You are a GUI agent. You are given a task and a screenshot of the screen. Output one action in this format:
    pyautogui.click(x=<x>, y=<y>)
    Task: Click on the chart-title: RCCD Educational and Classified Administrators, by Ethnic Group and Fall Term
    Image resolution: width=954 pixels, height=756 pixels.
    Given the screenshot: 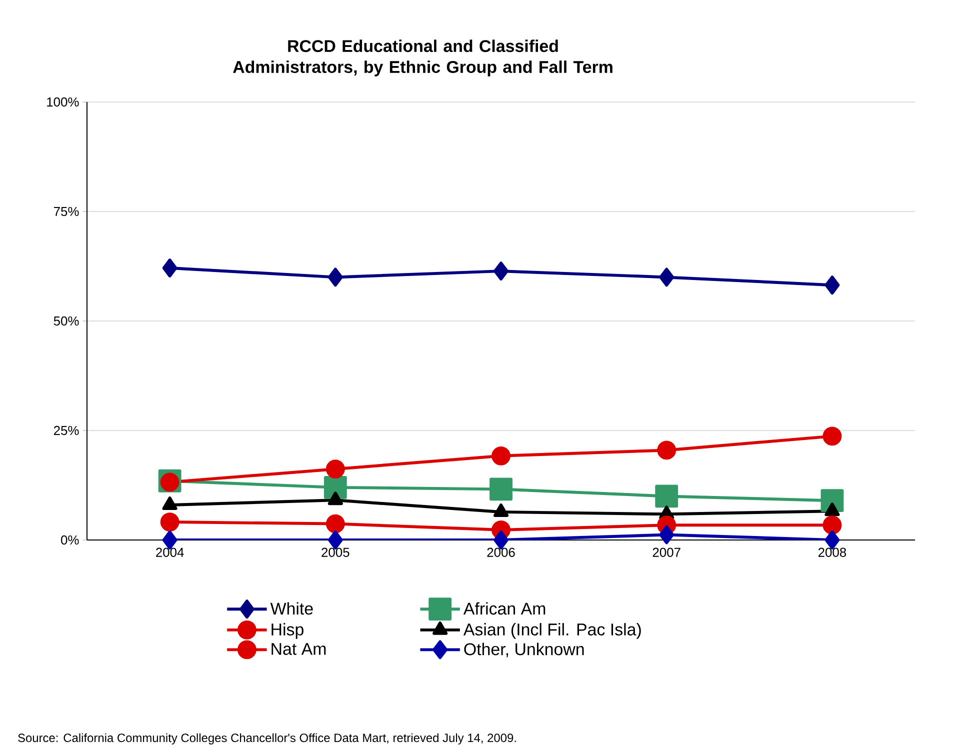 What is the action you would take?
    pyautogui.click(x=422, y=58)
    